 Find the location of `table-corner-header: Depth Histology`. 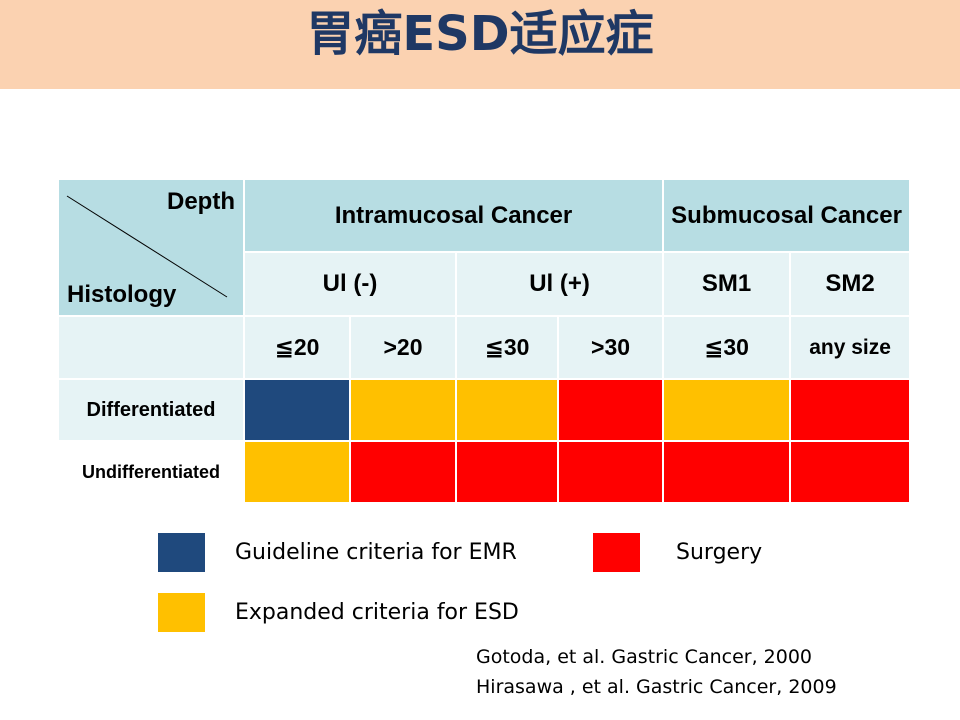

table-corner-header: Depth Histology is located at coordinates (151, 247).